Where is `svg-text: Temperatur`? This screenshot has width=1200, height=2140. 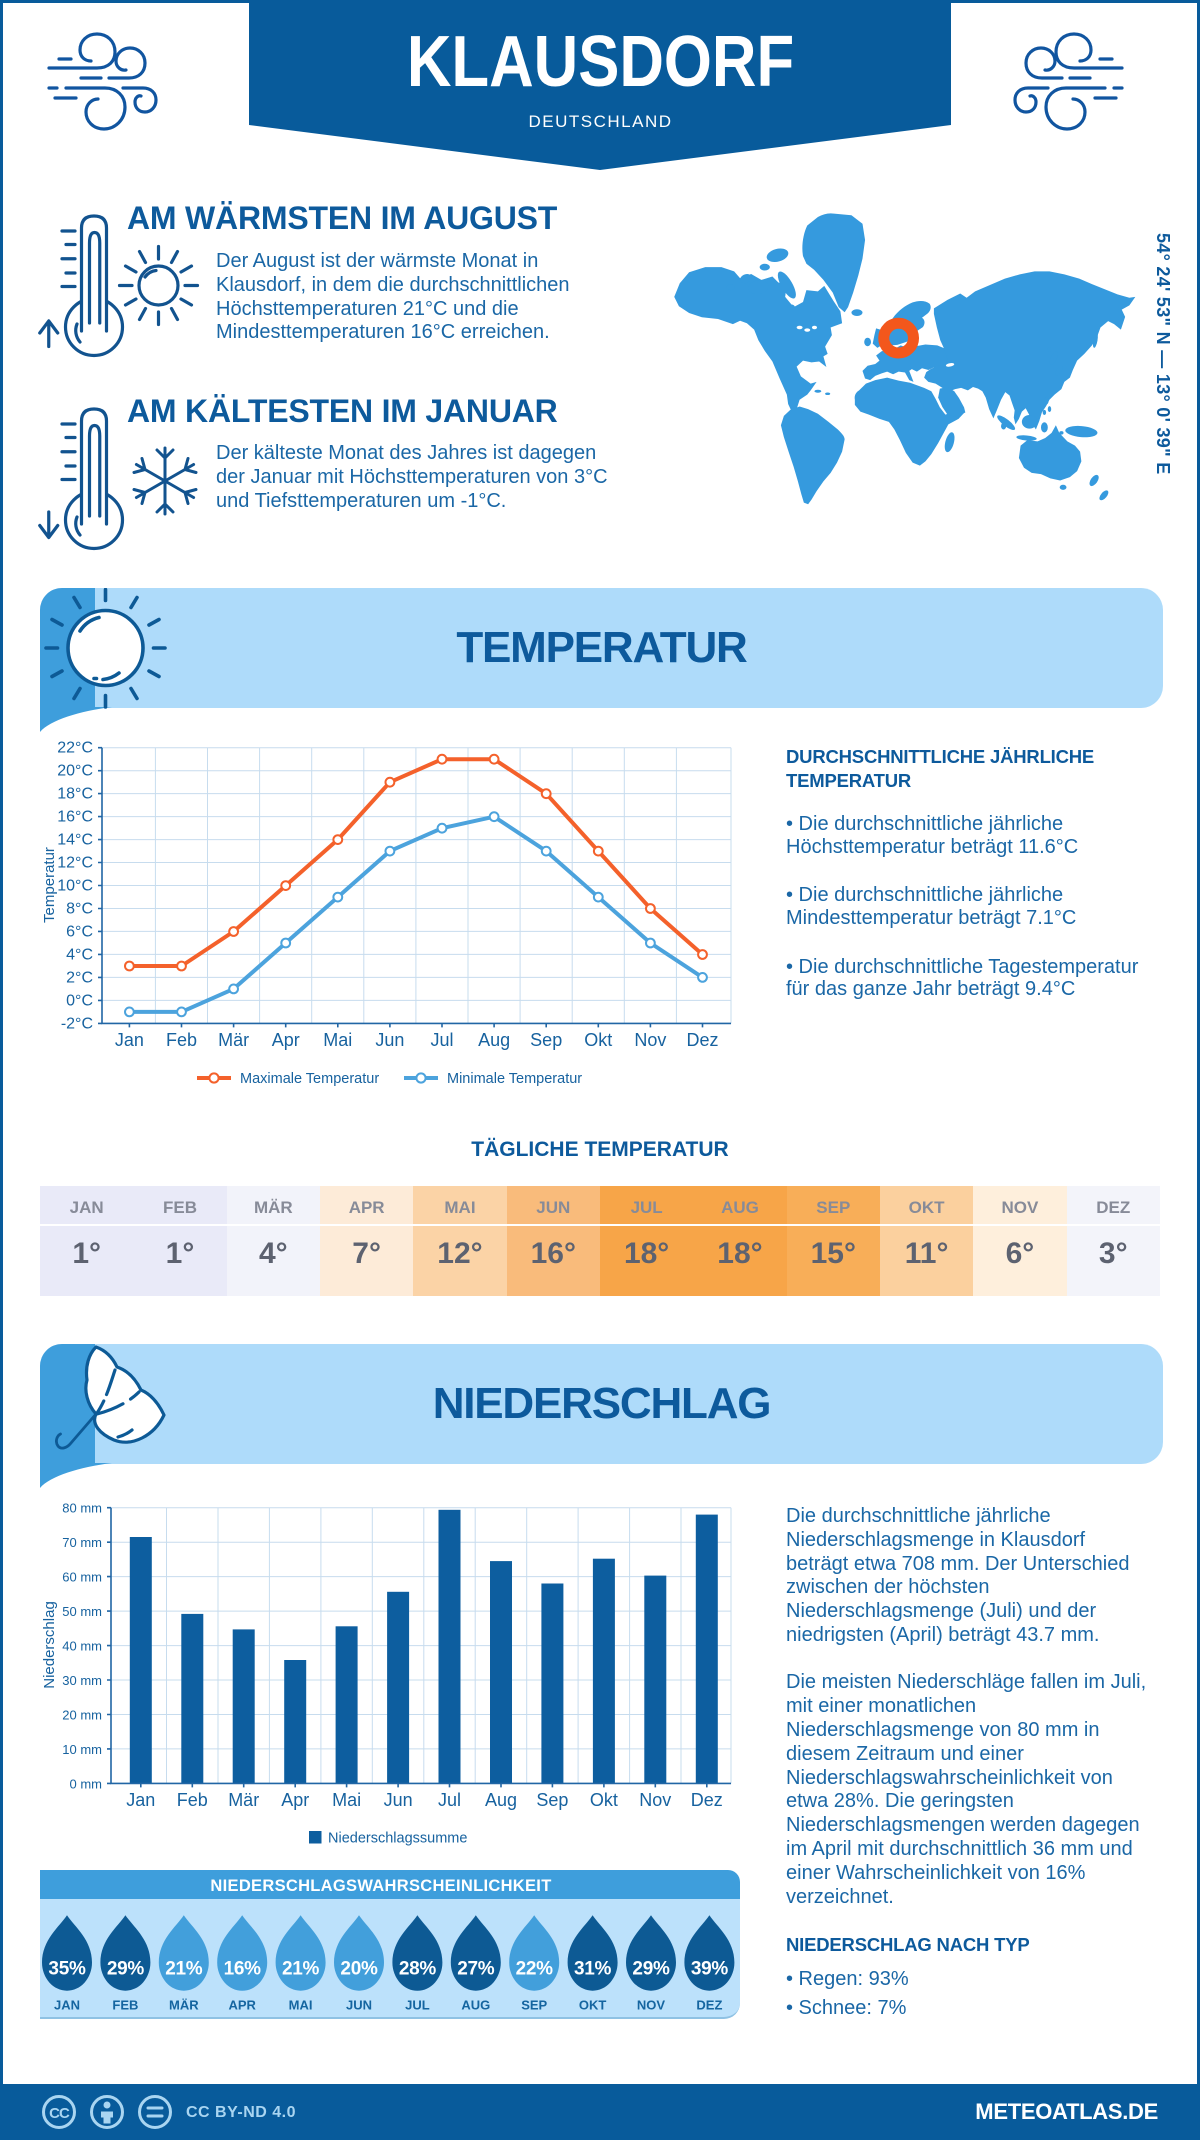 svg-text: Temperatur is located at coordinates (49, 885).